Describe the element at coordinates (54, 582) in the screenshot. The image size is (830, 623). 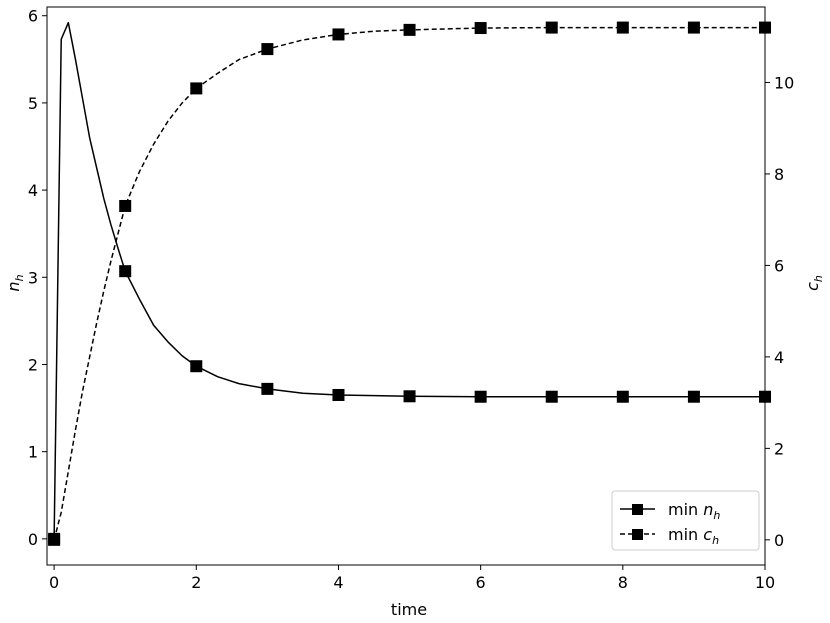
I see `x-tick-label-0: 0` at that location.